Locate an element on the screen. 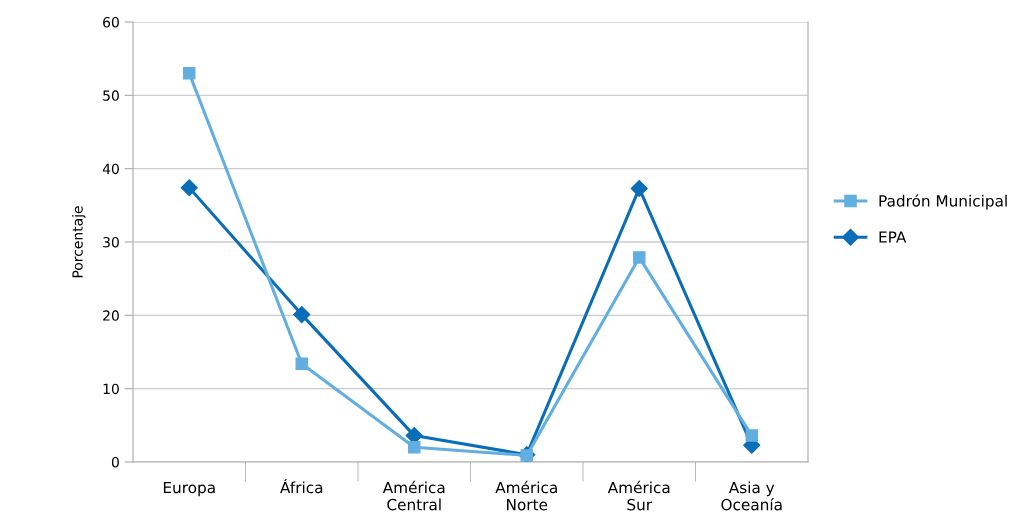 The image size is (1019, 526). x-tick-label: Europa is located at coordinates (189, 489).